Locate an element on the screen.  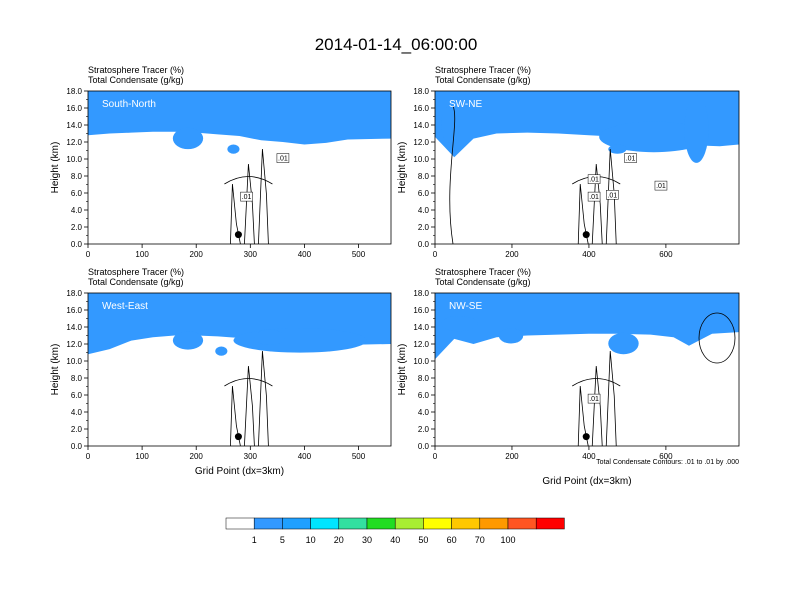
x-tick-label: 500 is located at coordinates (359, 456).